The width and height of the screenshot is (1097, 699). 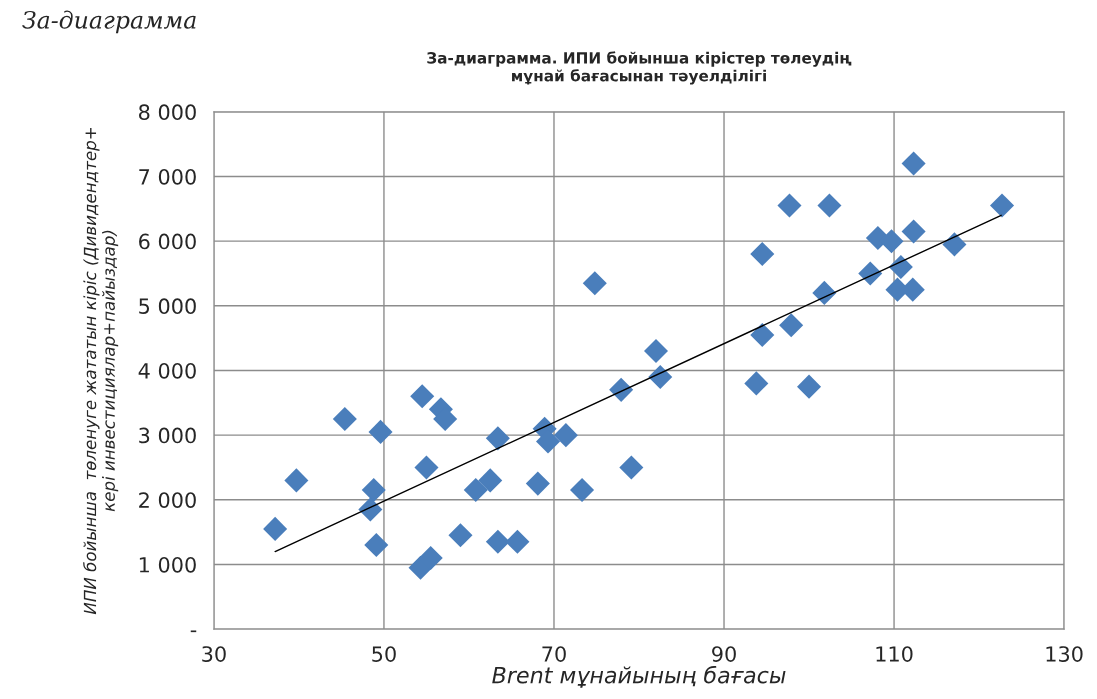 I want to click on y-axis-title: ИПИ бойынша төленуге жататын кіріс (Дивидендтер+ кері инвестициялар+пайыздар), so click(x=101, y=371).